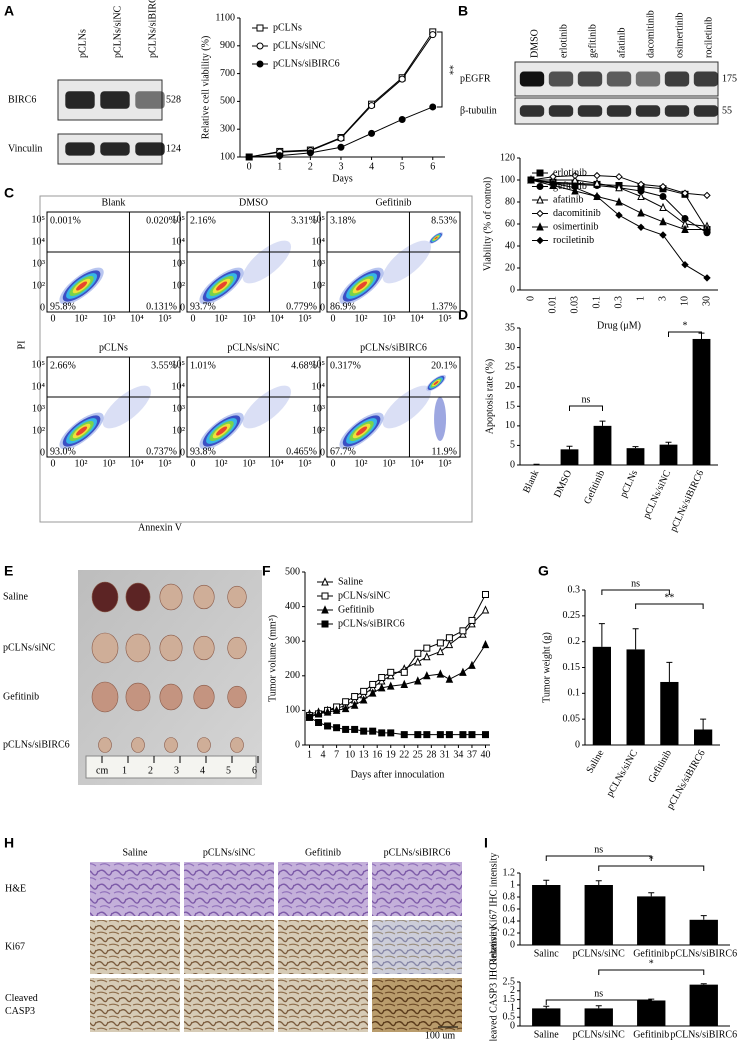  I want to click on y-tick-label: 2, so click(512, 990).